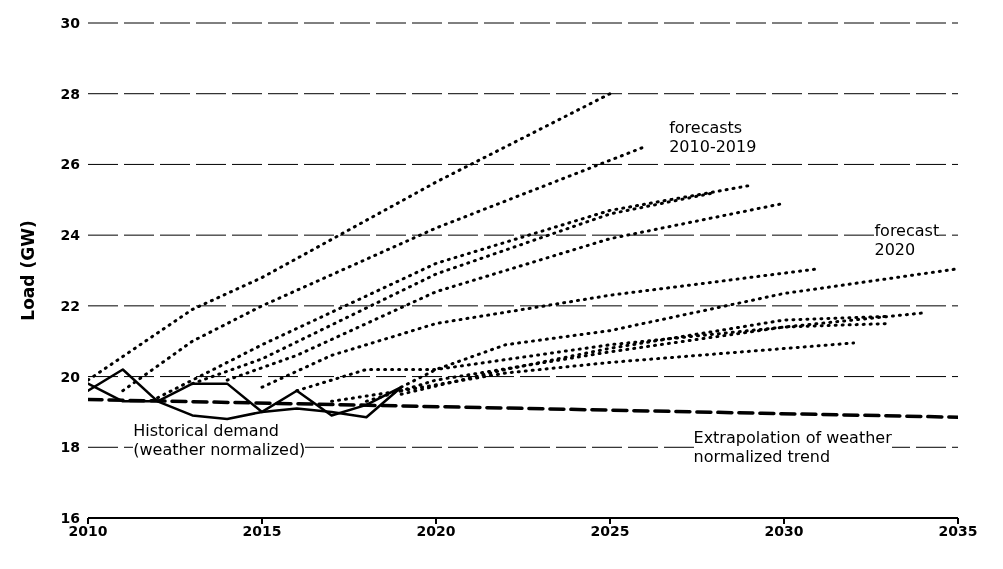 Image resolution: width=1003 pixels, height=569 pixels. Describe the element at coordinates (713, 137) in the screenshot. I see `annotation: forecasts 2010-2019` at that location.